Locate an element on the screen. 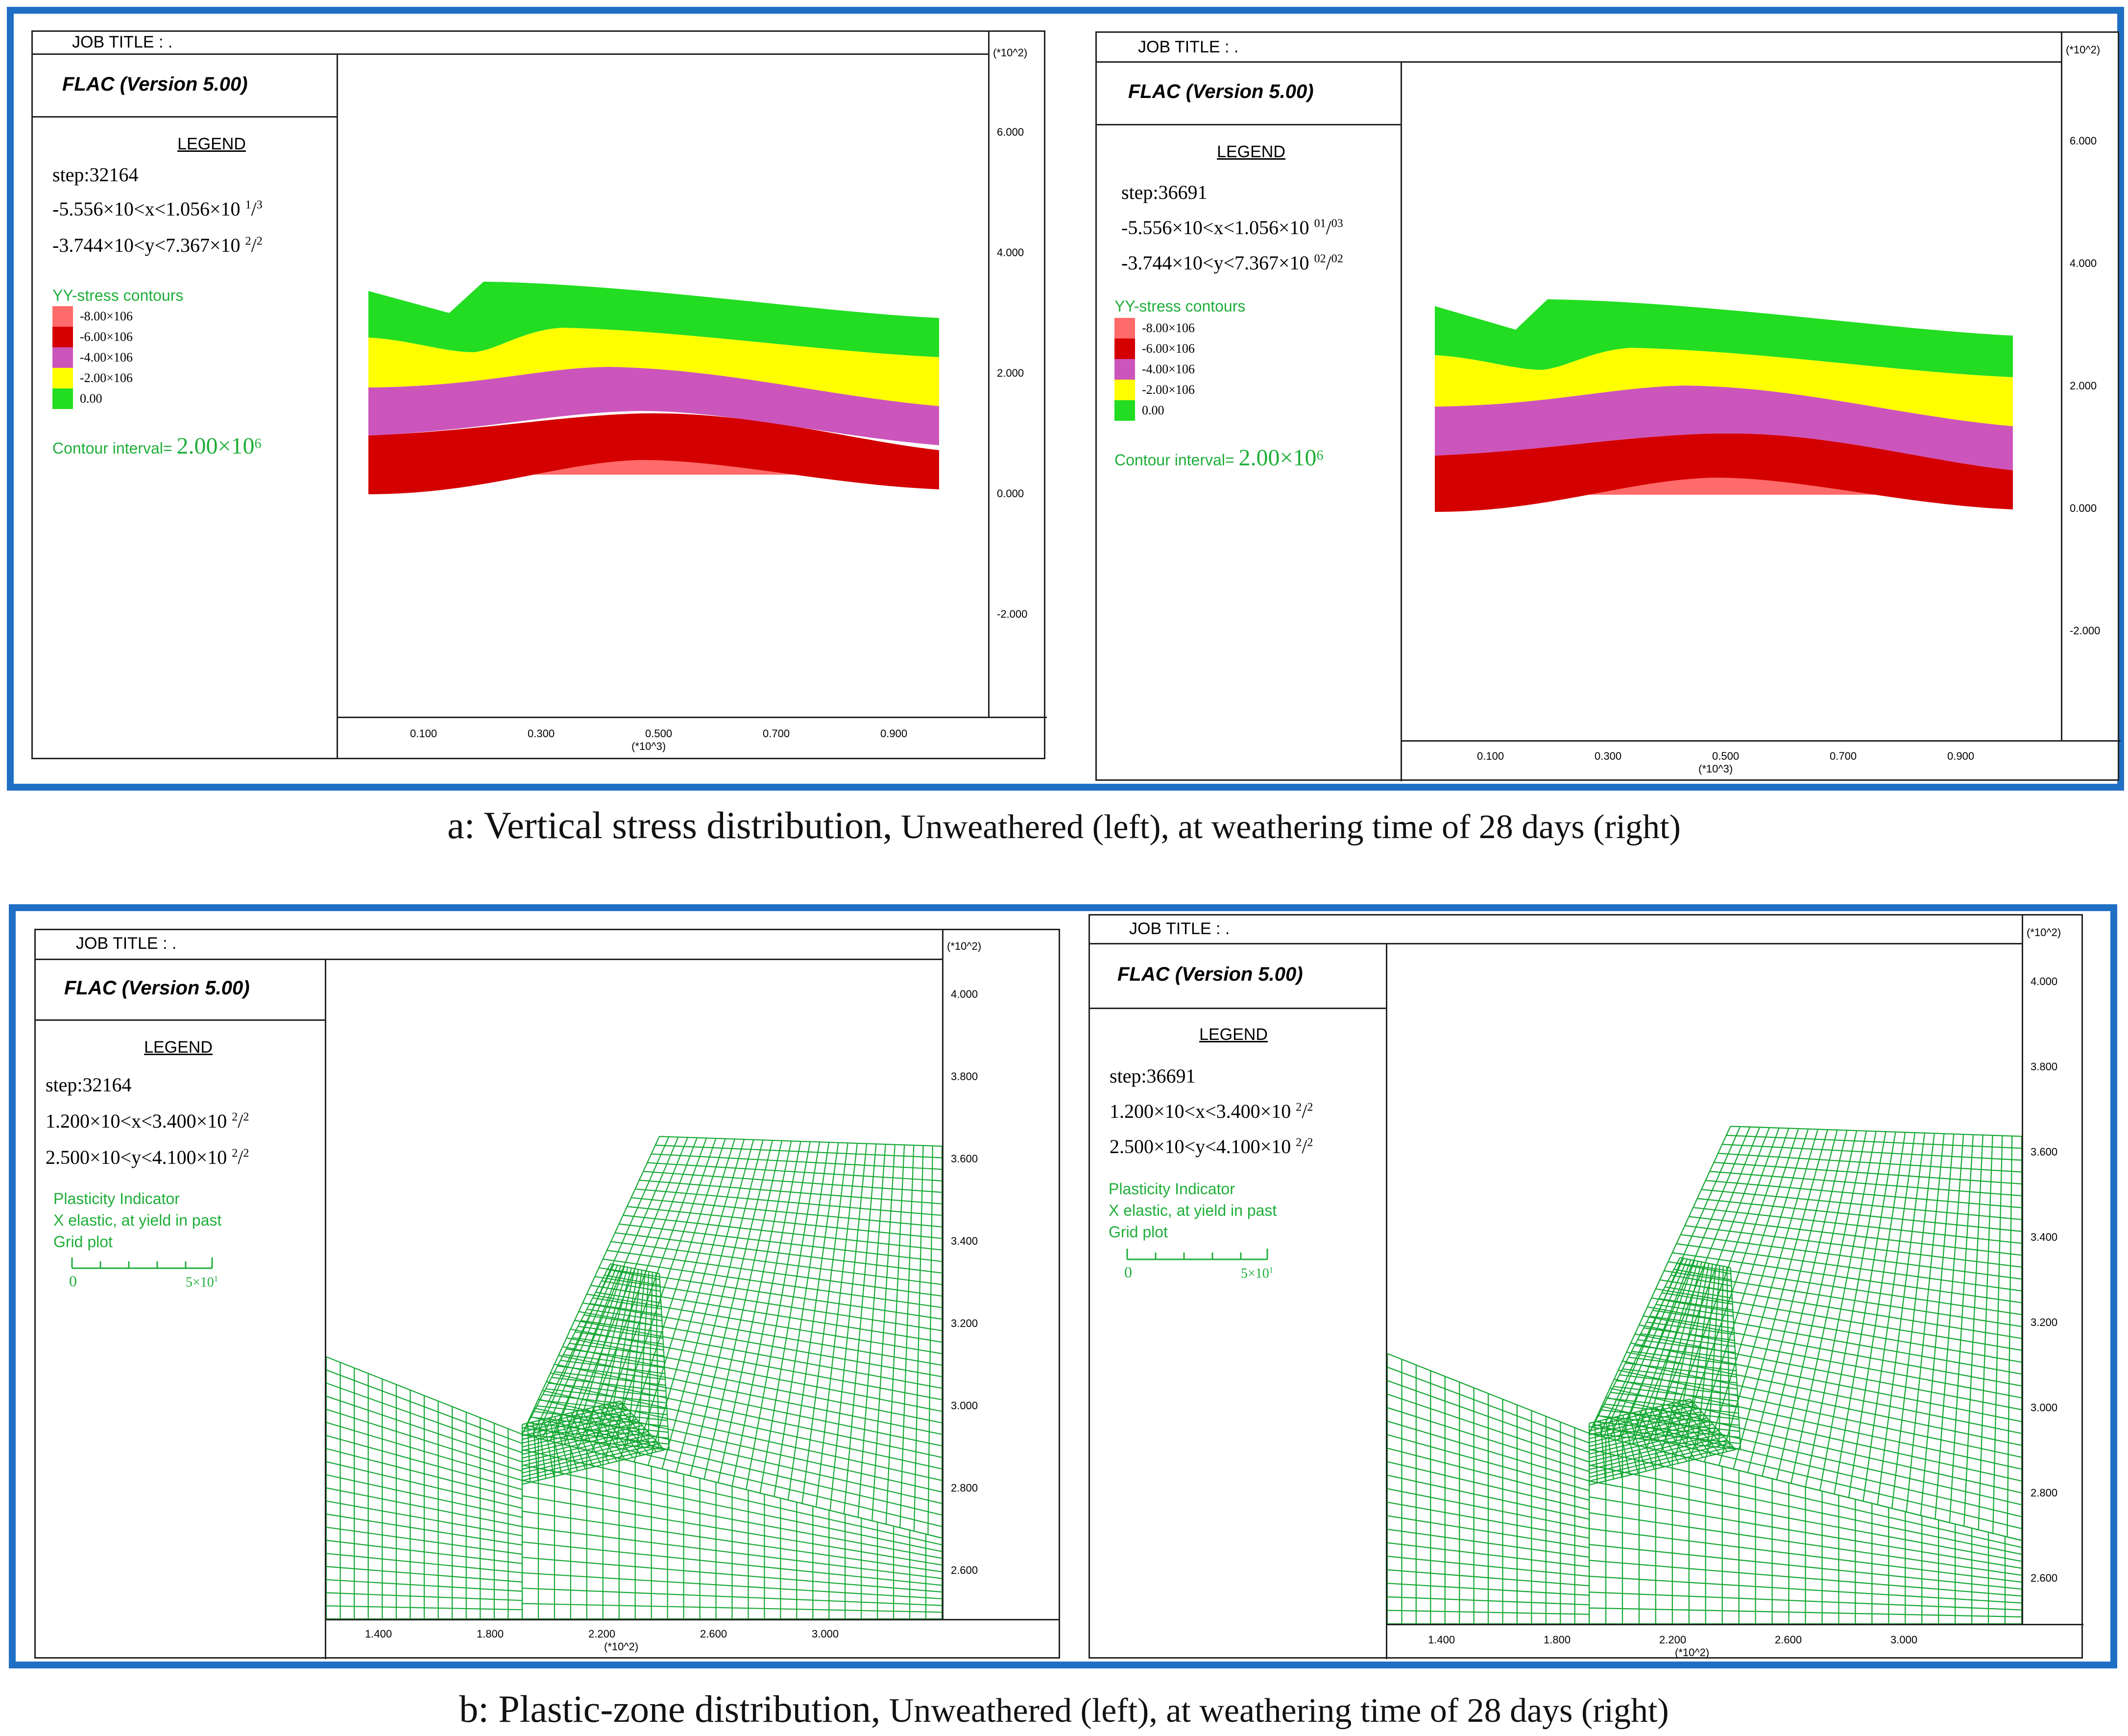  y-tick: 2.000 is located at coordinates (1010, 373).